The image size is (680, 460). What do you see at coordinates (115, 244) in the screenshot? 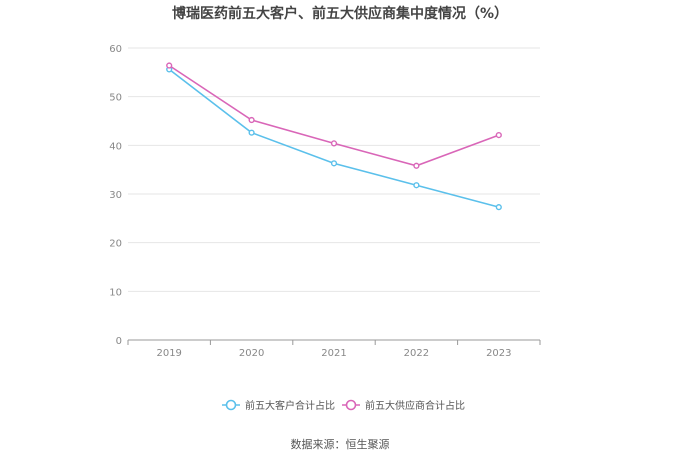
I see `y-tick-label: 20` at bounding box center [115, 244].